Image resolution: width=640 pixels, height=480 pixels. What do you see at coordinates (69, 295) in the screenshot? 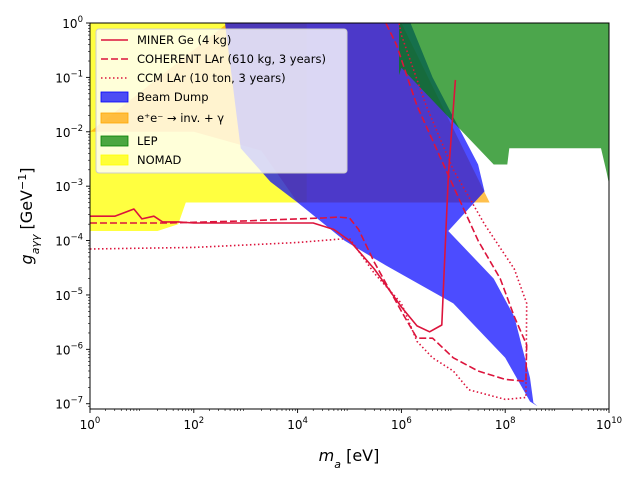
I see `y-tick-label: 10⁻⁵` at bounding box center [69, 295].